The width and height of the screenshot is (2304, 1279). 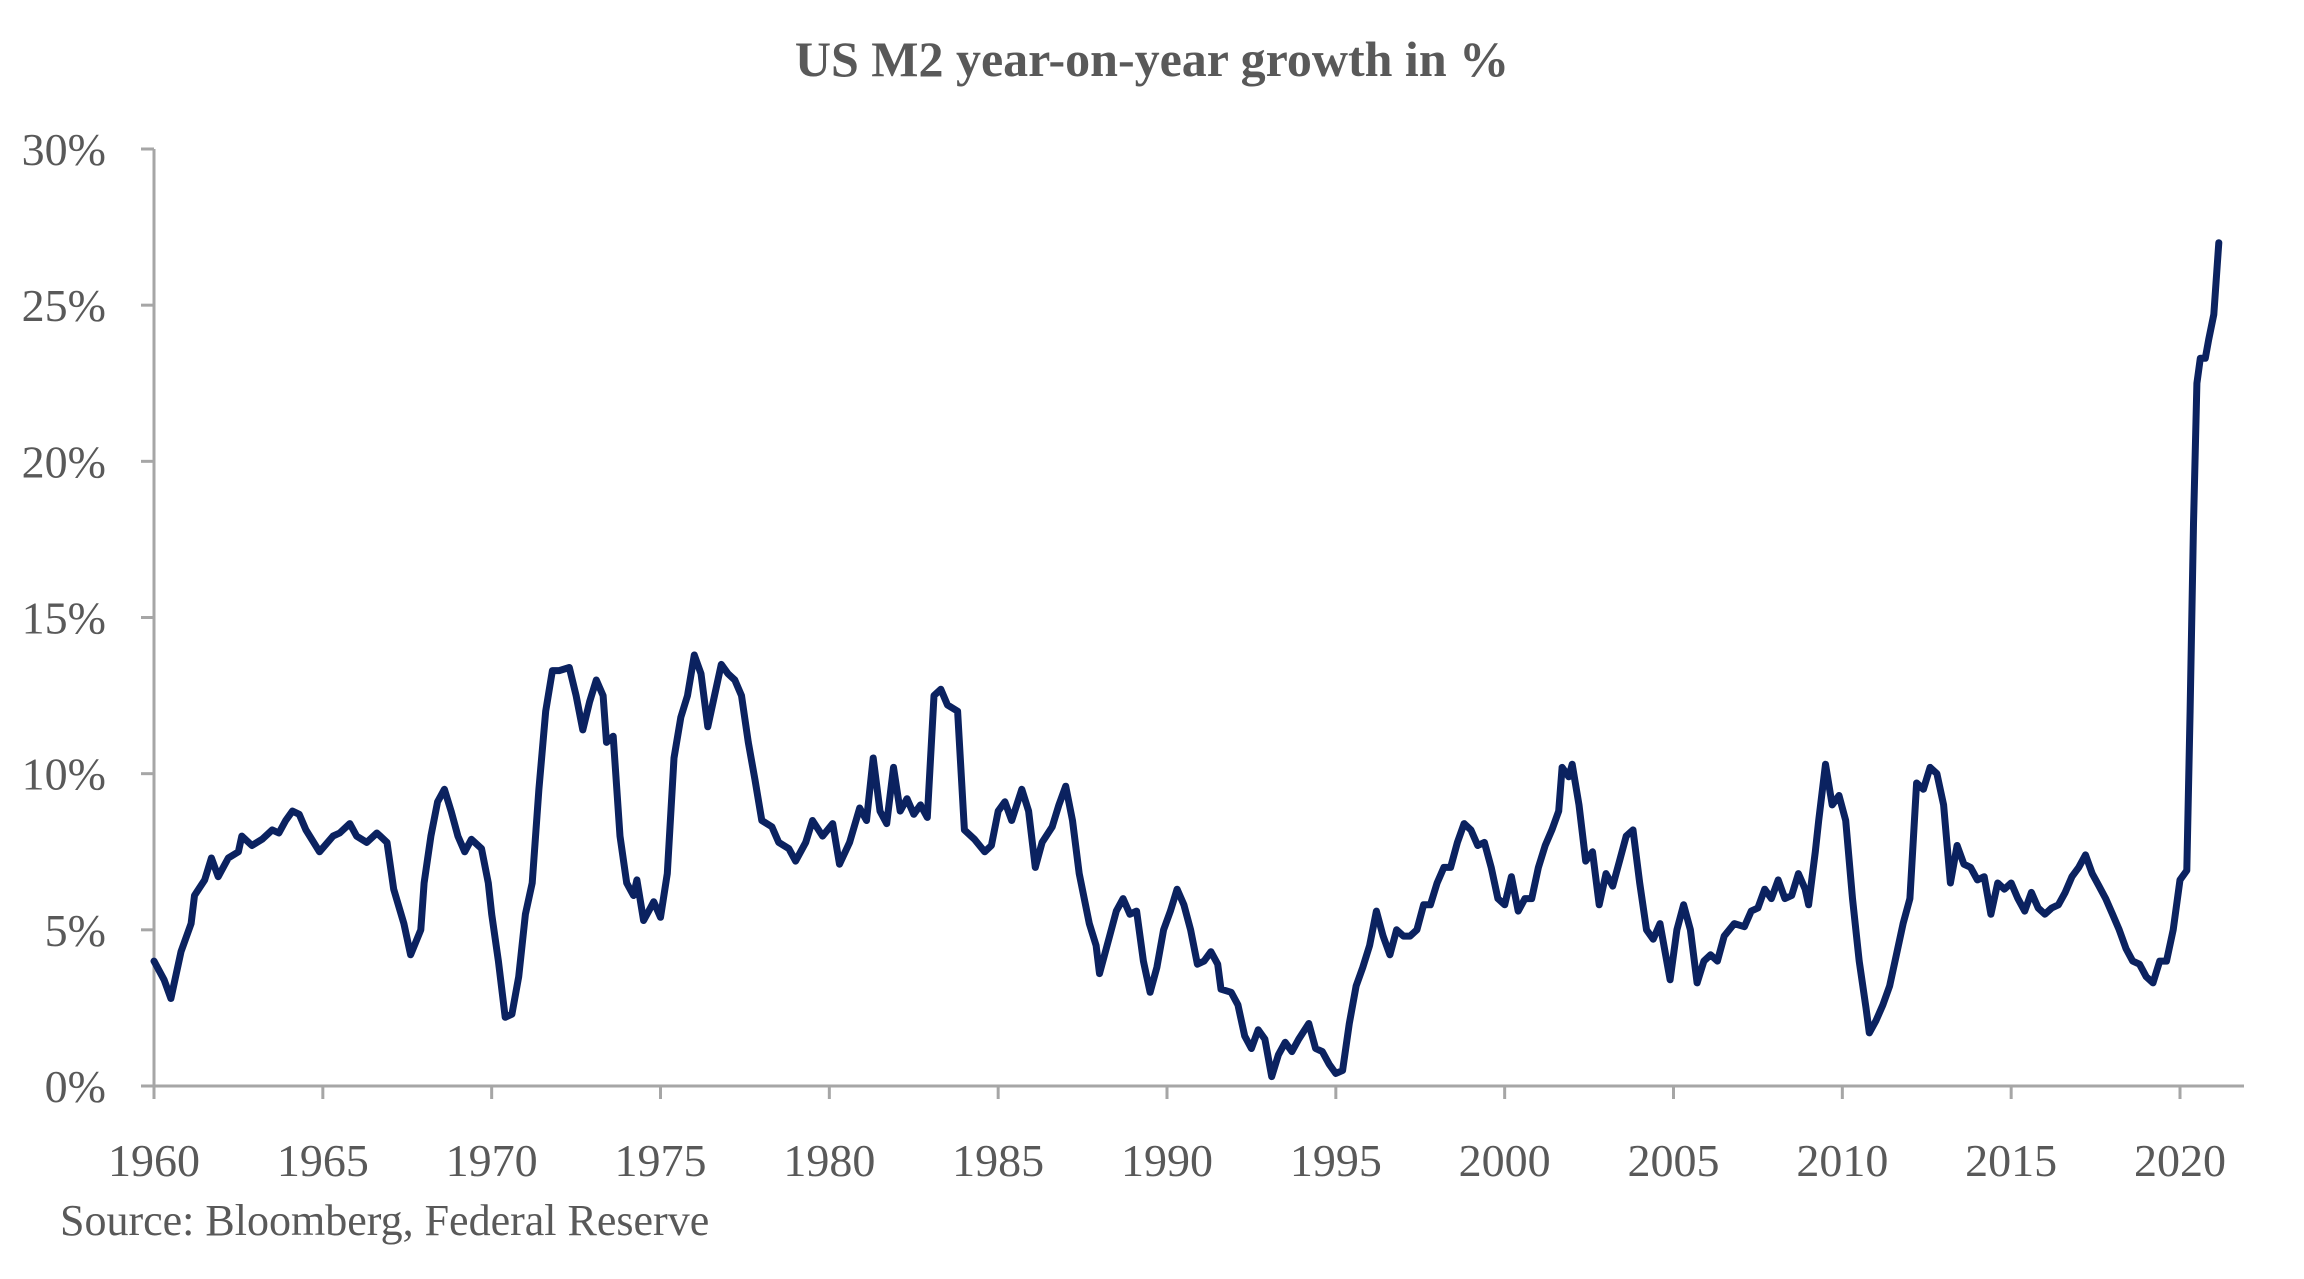 I want to click on x-tick-label: 2005, so click(x=1674, y=1160).